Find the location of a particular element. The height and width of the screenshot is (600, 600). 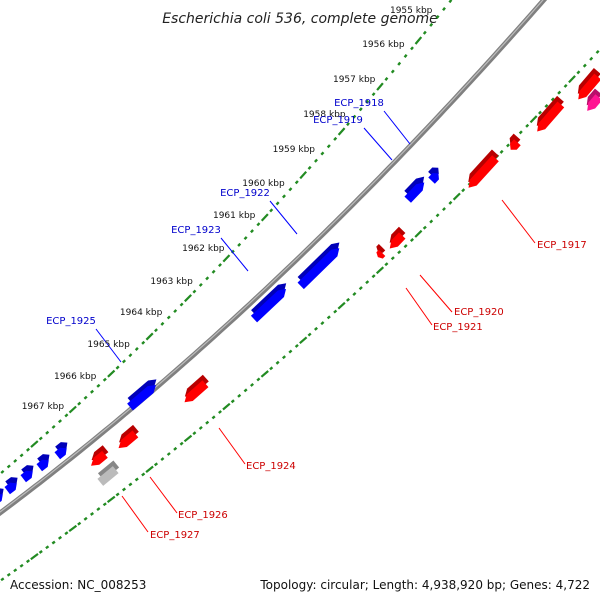

tick-label: 1964 kbp is located at coordinates (141, 313).